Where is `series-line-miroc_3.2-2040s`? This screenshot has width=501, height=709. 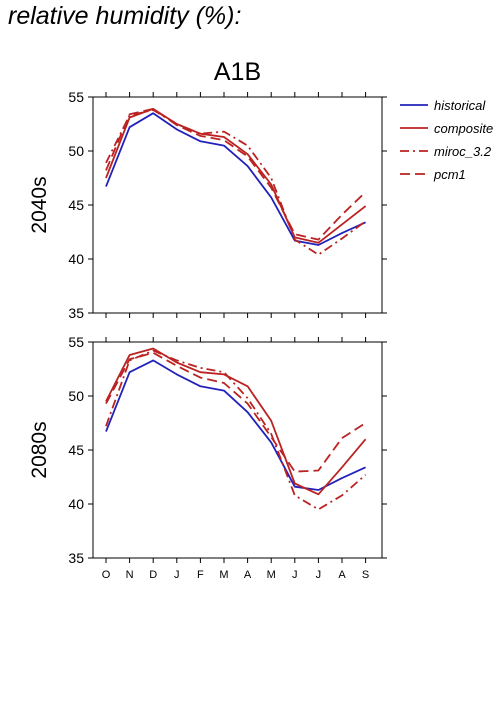
series-line-miroc_3.2-2040s is located at coordinates (236, 182).